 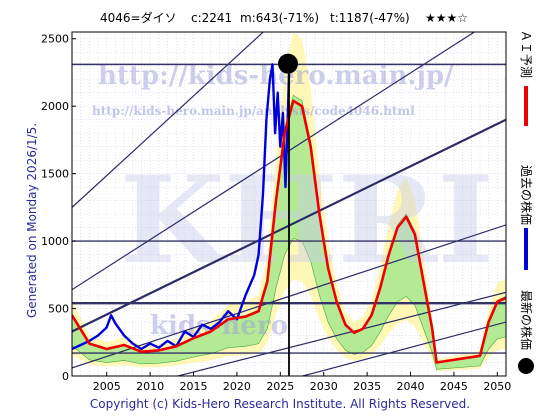 I want to click on generated-date-text: Generated on Monday 2026/1/5., so click(x=32, y=220).